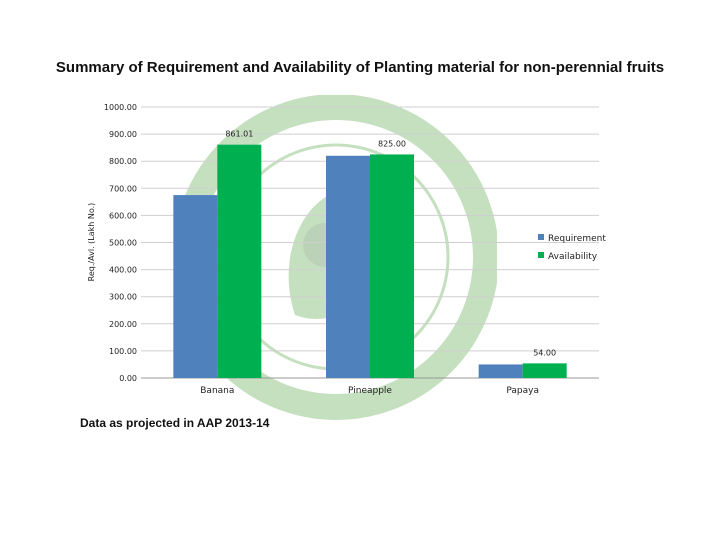 The width and height of the screenshot is (720, 540). Describe the element at coordinates (123, 324) in the screenshot. I see `y-tick-label: 200.00` at that location.